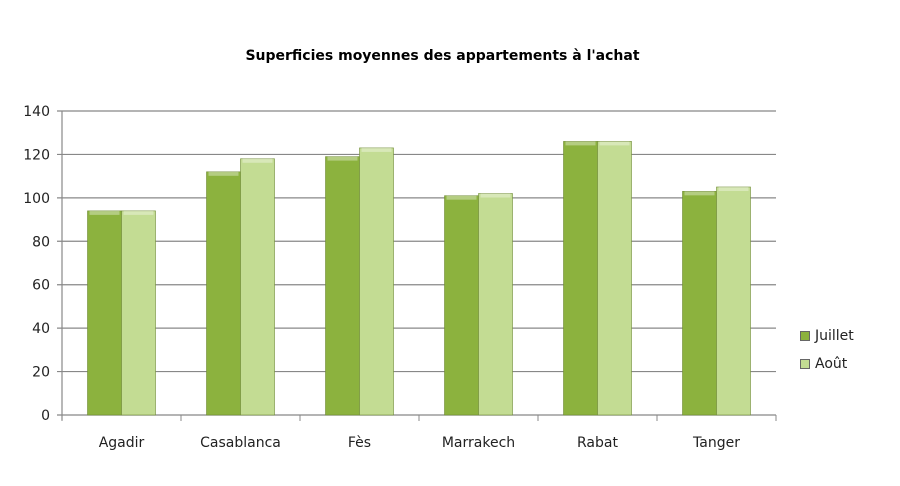 The width and height of the screenshot is (900, 486). Describe the element at coordinates (461, 305) in the screenshot. I see `bar-juillet-marrakech` at that location.